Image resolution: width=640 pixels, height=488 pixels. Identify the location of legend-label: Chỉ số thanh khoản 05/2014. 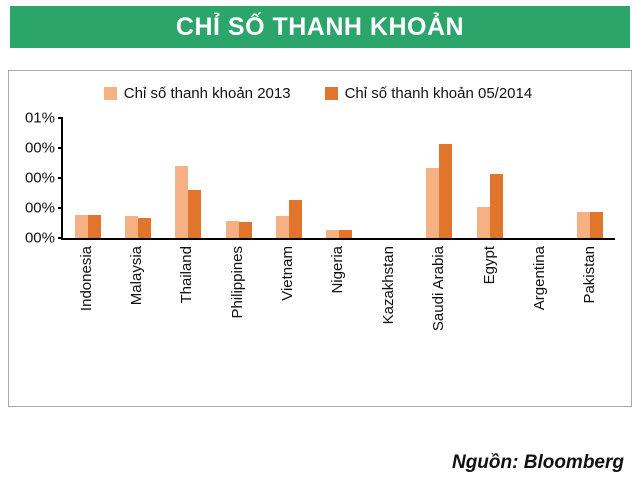
(438, 93).